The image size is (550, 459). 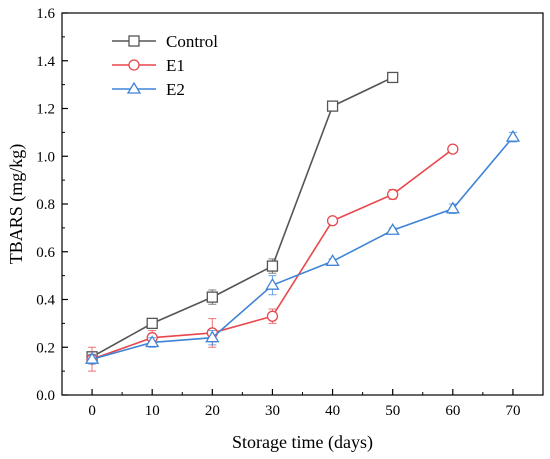 What do you see at coordinates (45, 110) in the screenshot?
I see `y-tick-label: 1.2` at bounding box center [45, 110].